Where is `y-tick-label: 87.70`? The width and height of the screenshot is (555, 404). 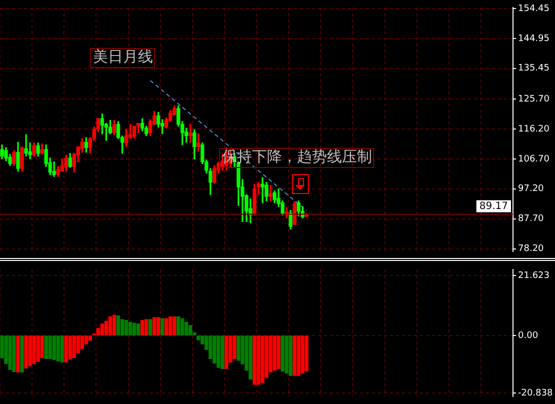
y-tick-label: 87.70 is located at coordinates (531, 219).